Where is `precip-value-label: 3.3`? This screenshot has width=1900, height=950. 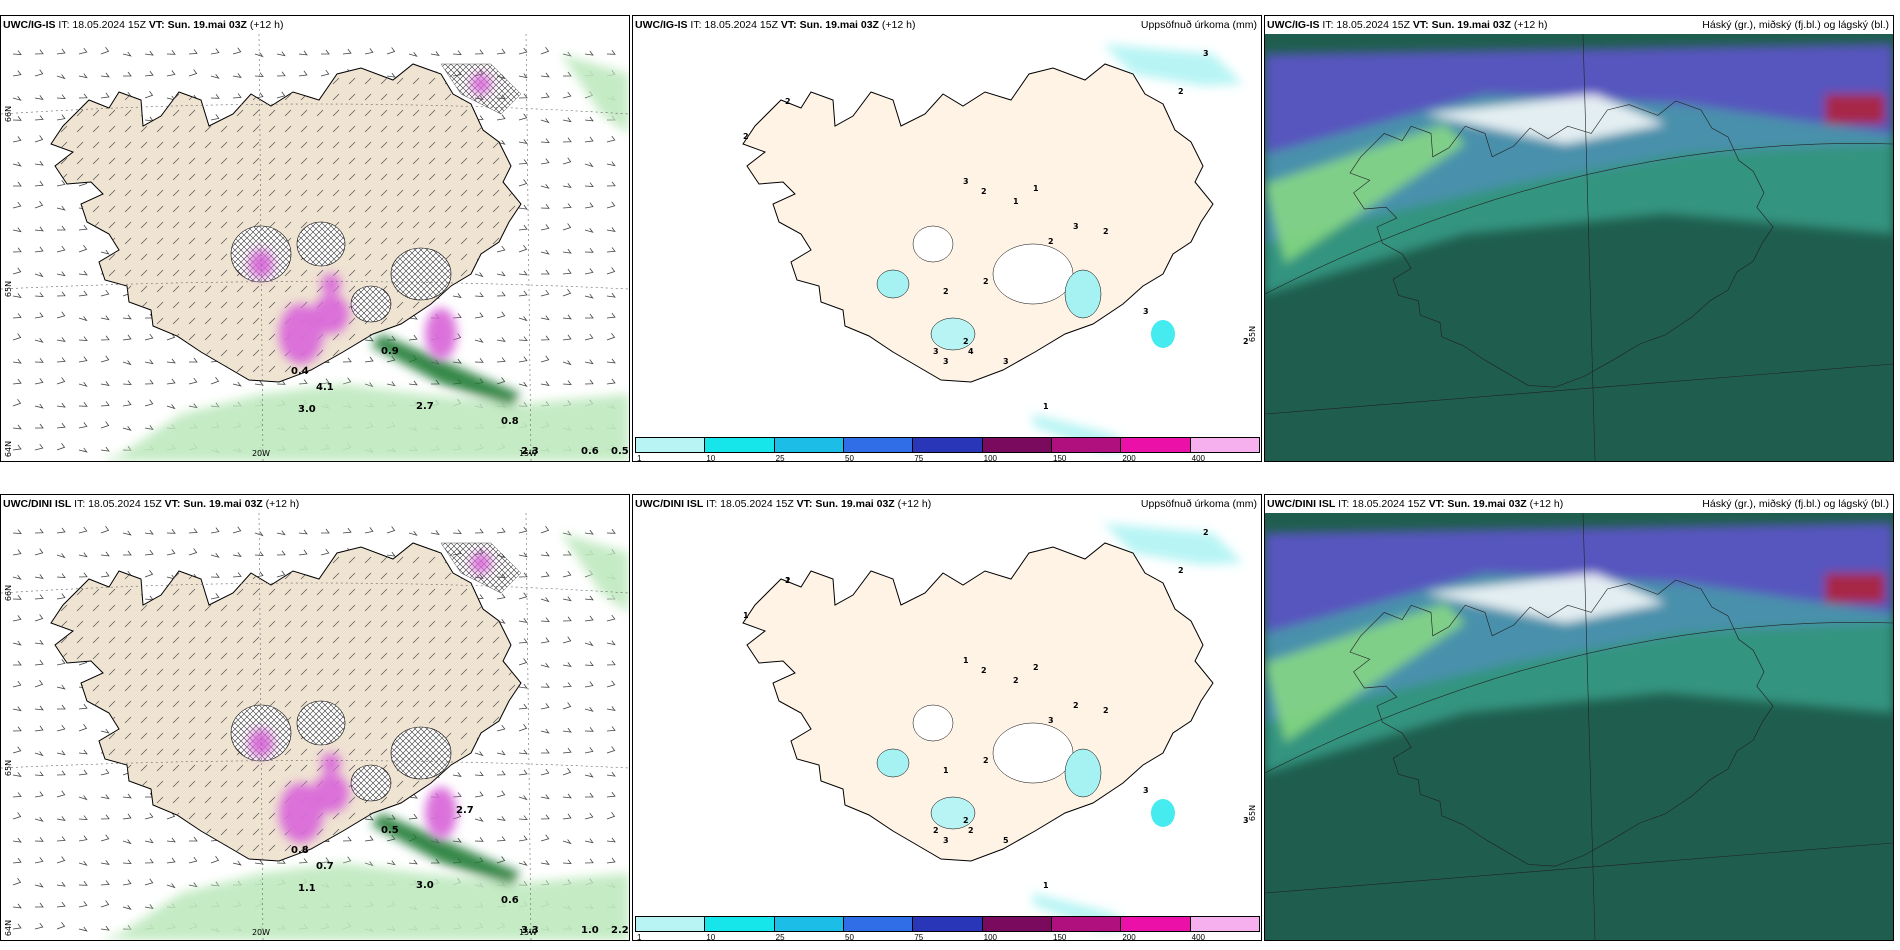 precip-value-label: 3.3 is located at coordinates (530, 930).